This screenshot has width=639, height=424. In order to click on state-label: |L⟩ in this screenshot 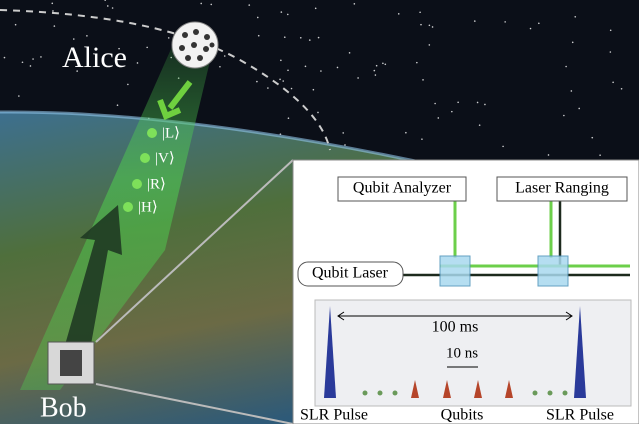, I will do `click(171, 133)`.